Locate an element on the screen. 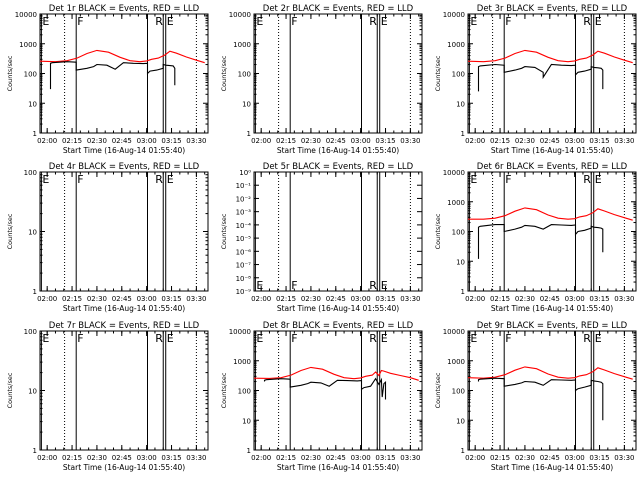 The image size is (640, 480). y-tick-label: 10⁰ is located at coordinates (245, 173).